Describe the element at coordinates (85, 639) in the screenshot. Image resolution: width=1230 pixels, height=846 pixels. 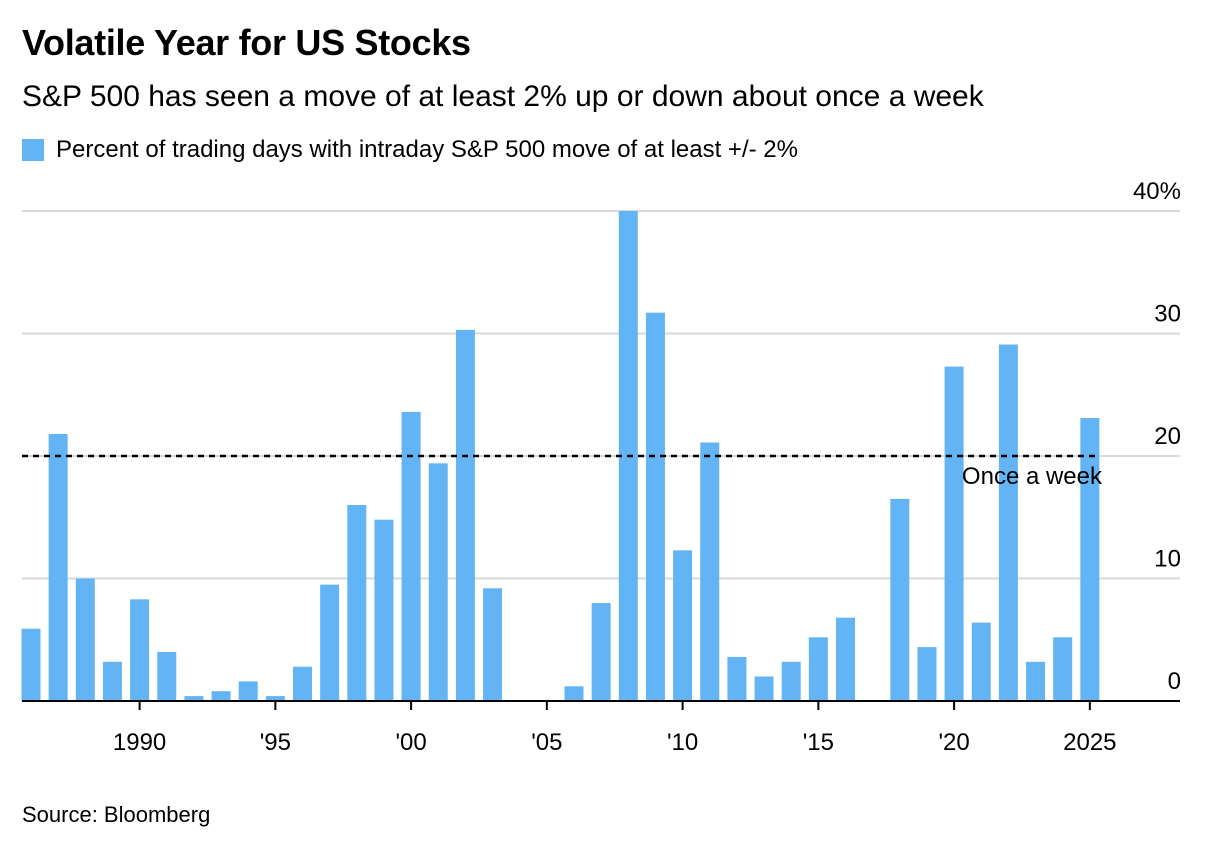
I see `bar-1988` at that location.